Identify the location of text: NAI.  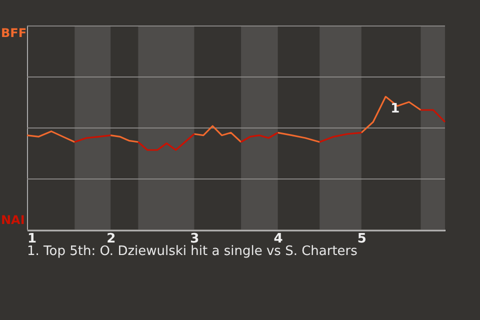
(13, 220).